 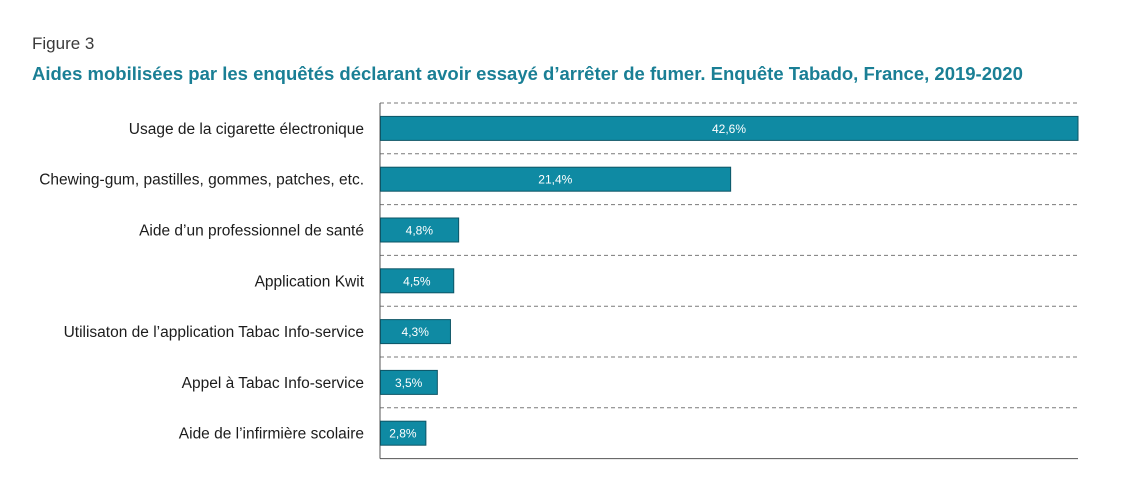 I want to click on data-label: 4,8%, so click(x=420, y=231).